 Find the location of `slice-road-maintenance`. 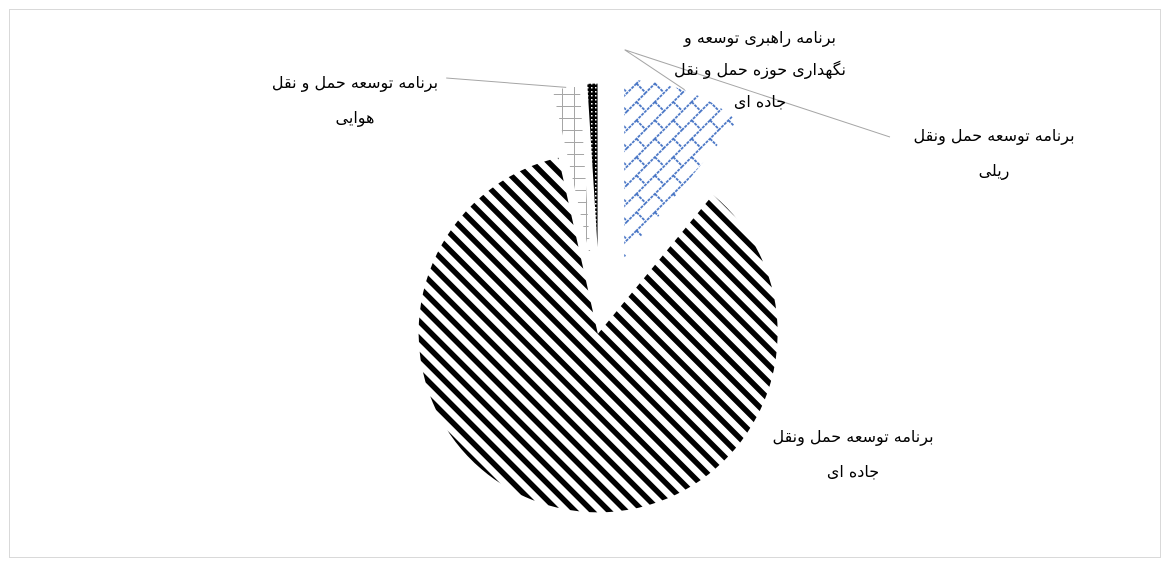

slice-road-maintenance is located at coordinates (592, 173).